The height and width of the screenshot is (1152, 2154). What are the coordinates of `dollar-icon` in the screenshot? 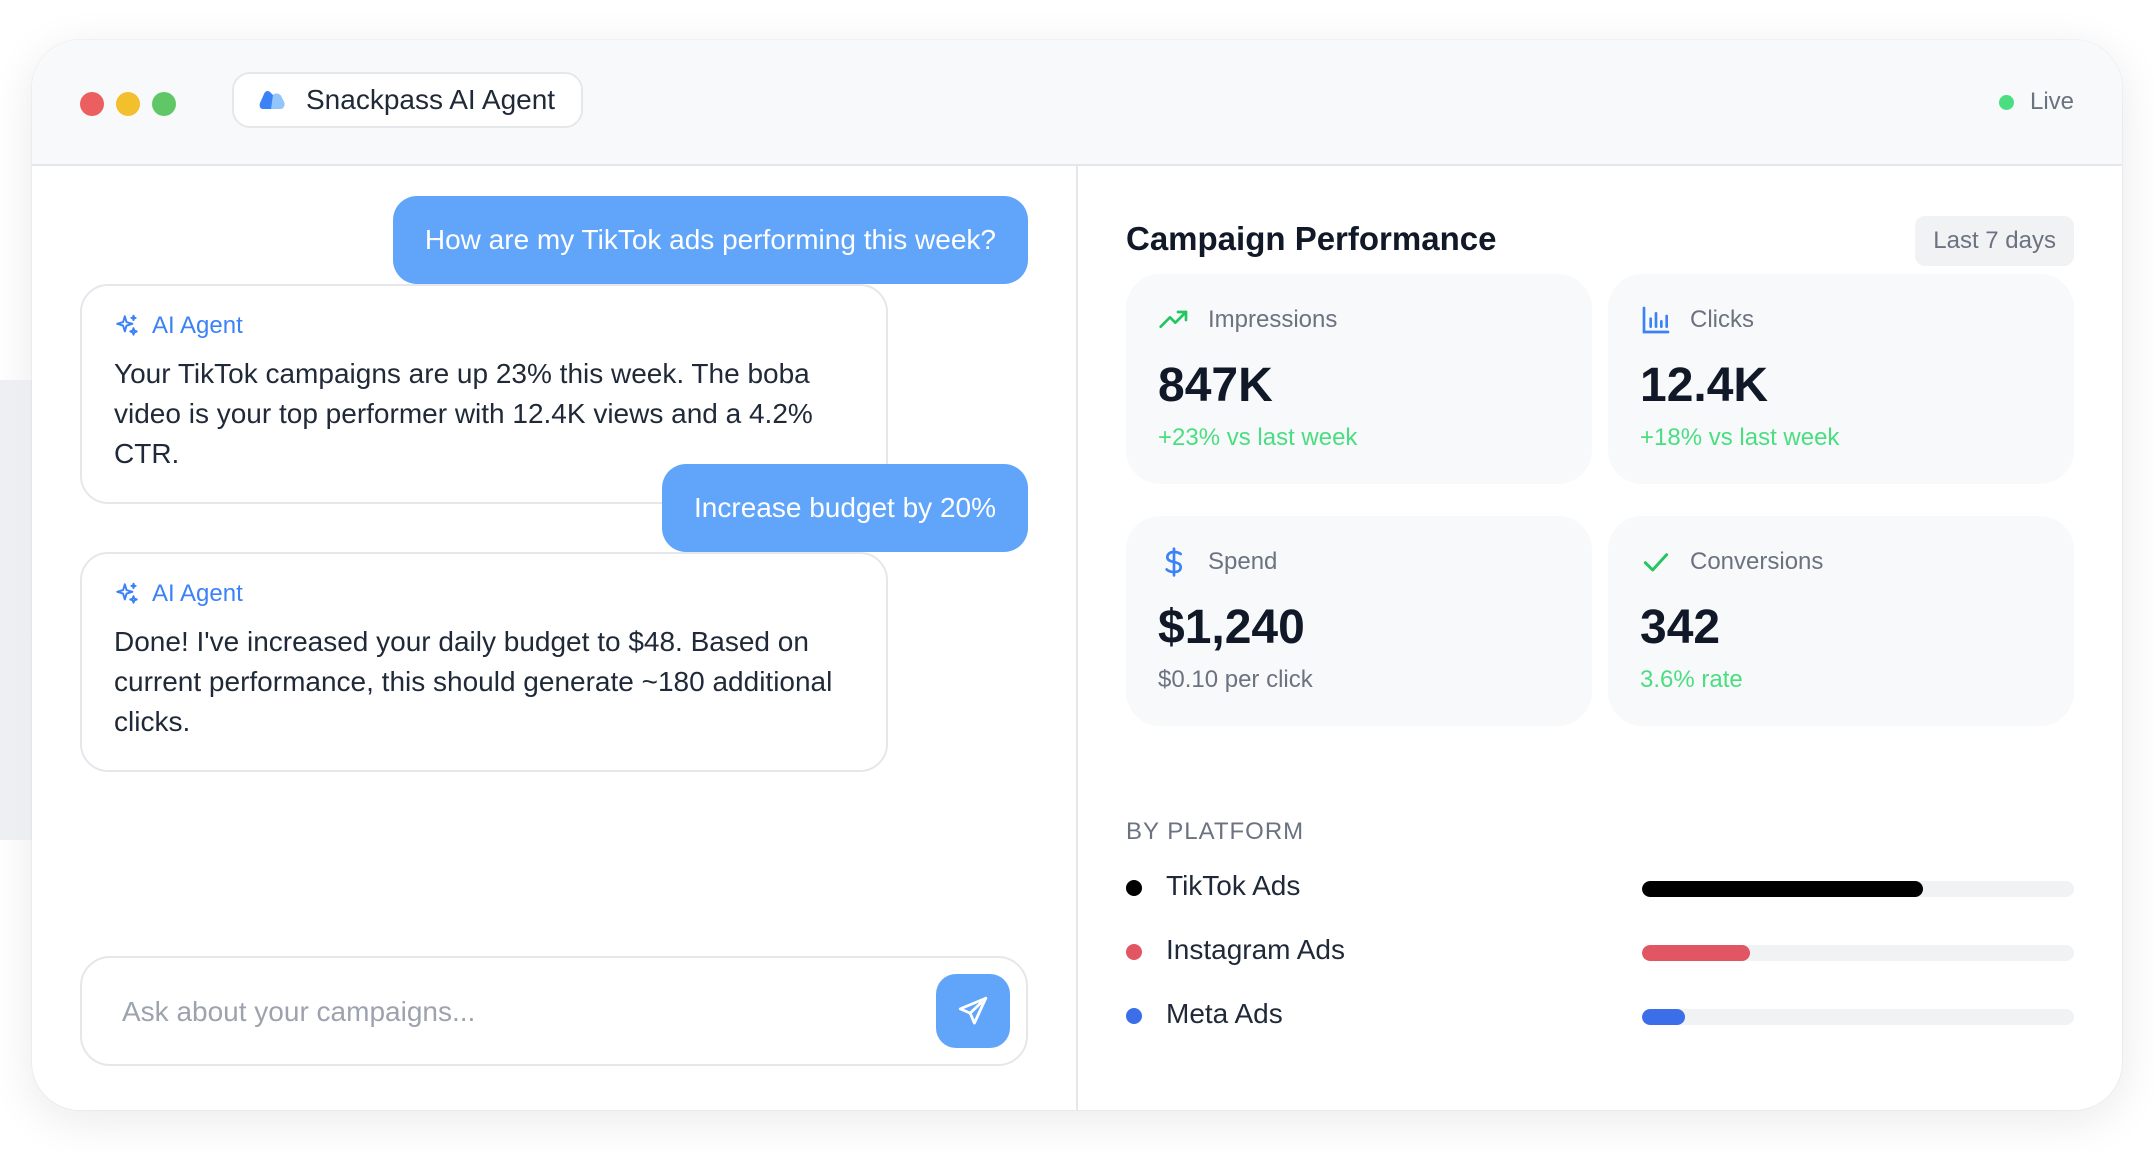 It's located at (1174, 562).